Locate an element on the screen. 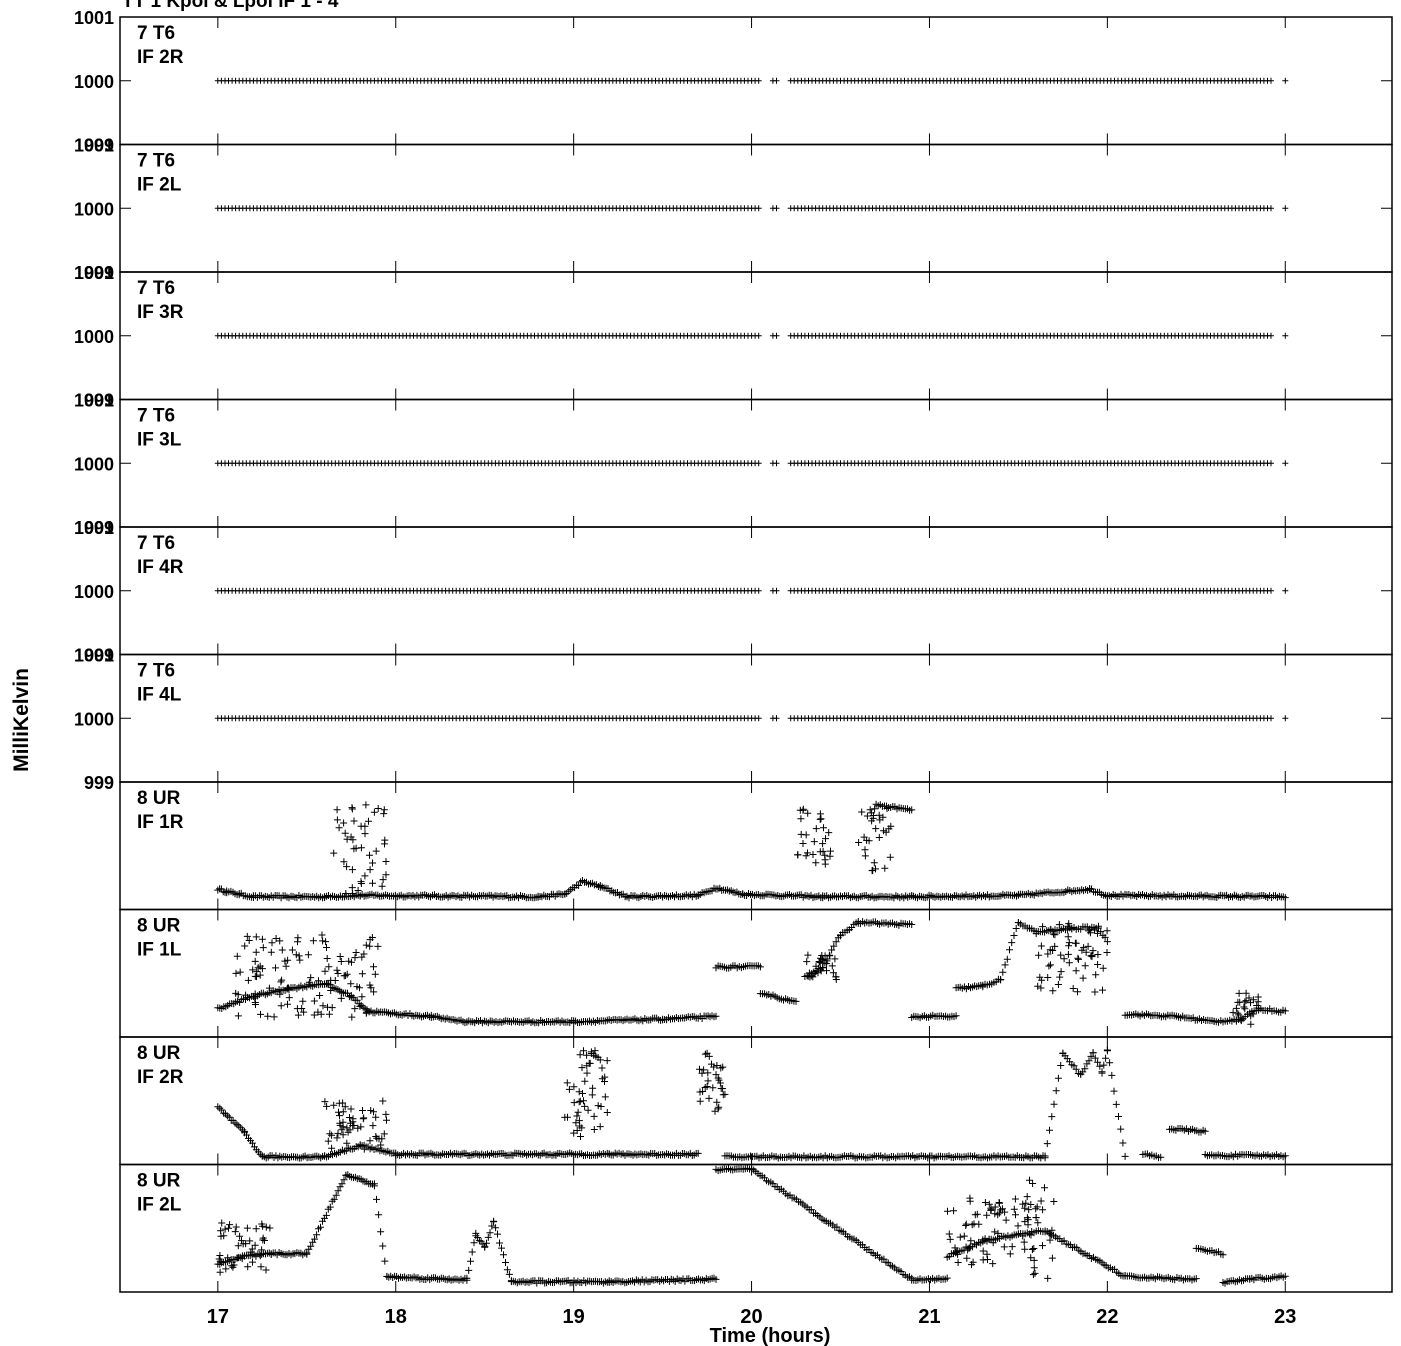 The width and height of the screenshot is (1401, 1346). panel-frame is located at coordinates (756, 846).